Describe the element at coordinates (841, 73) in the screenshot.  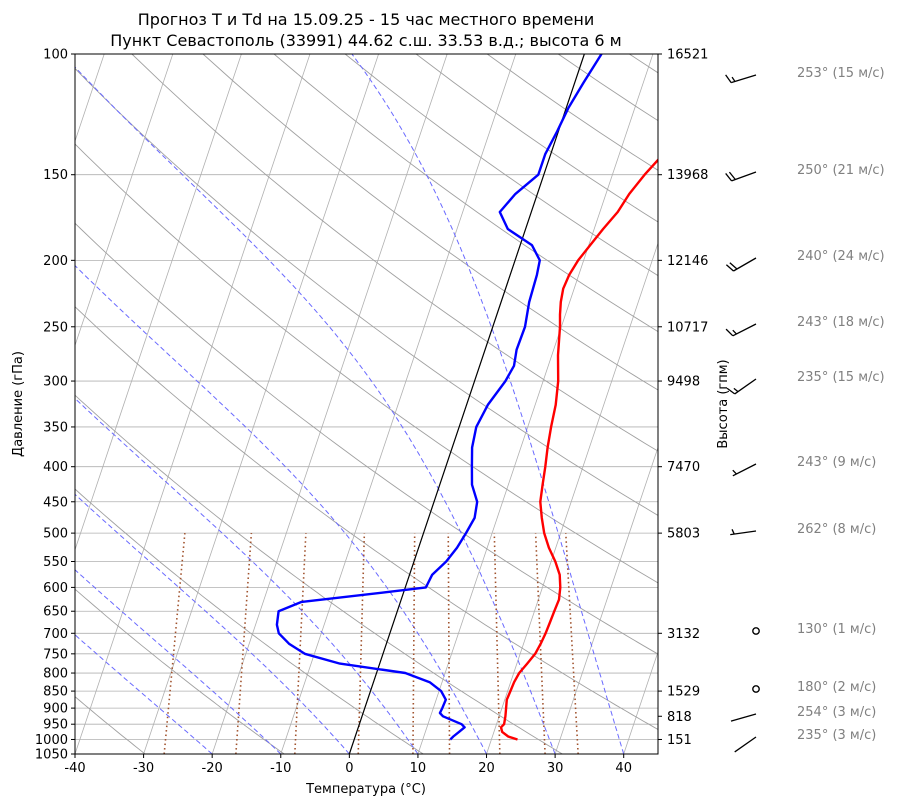
I see `wind-label: 253° (15 м/с)` at that location.